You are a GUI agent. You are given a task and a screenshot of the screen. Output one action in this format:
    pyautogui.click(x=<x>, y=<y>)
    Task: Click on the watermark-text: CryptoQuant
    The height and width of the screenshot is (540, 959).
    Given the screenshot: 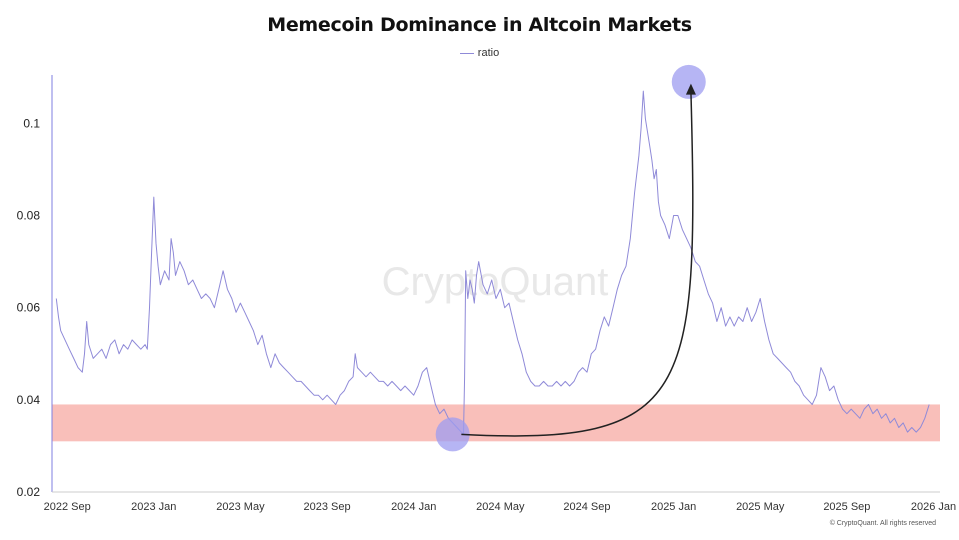 What is the action you would take?
    pyautogui.click(x=495, y=282)
    